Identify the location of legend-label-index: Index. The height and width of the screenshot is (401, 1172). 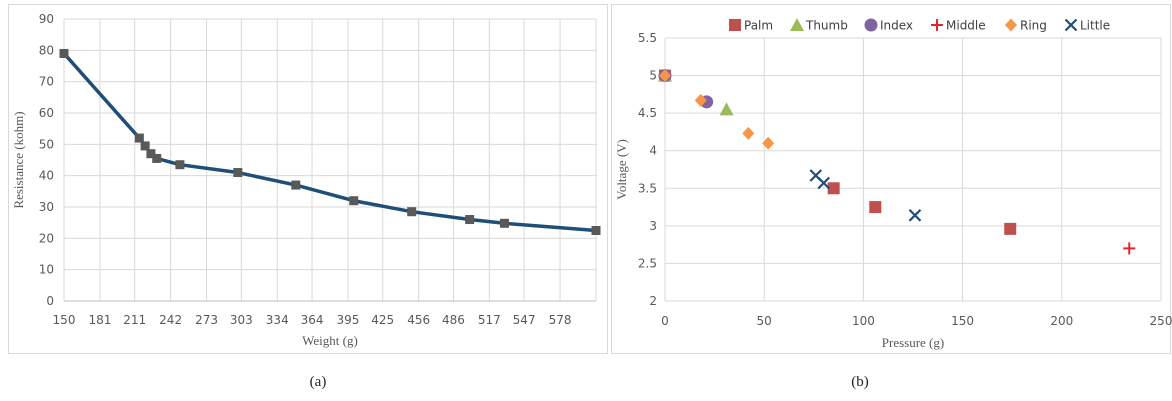
(896, 26).